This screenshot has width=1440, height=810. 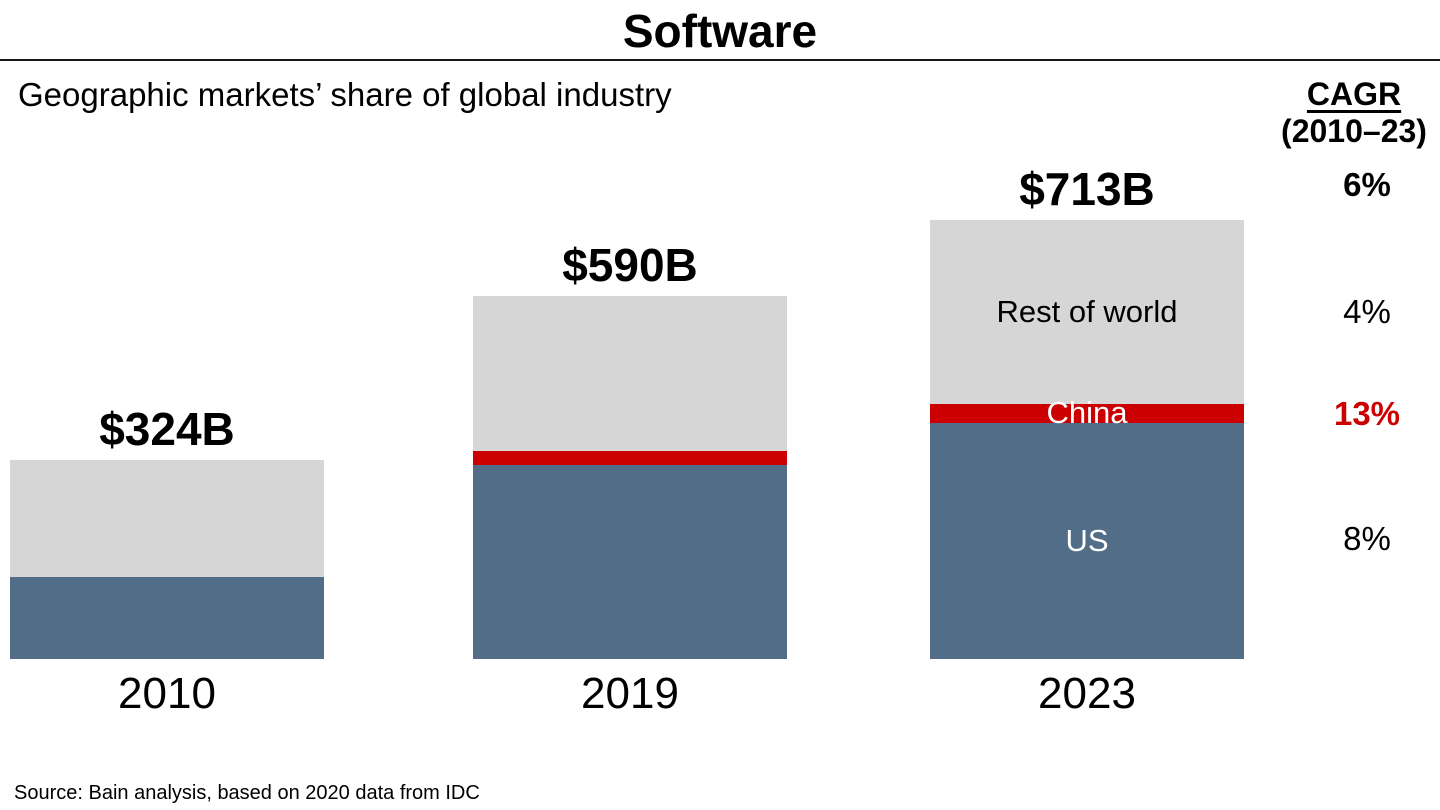 I want to click on page-title: Software, so click(x=720, y=31).